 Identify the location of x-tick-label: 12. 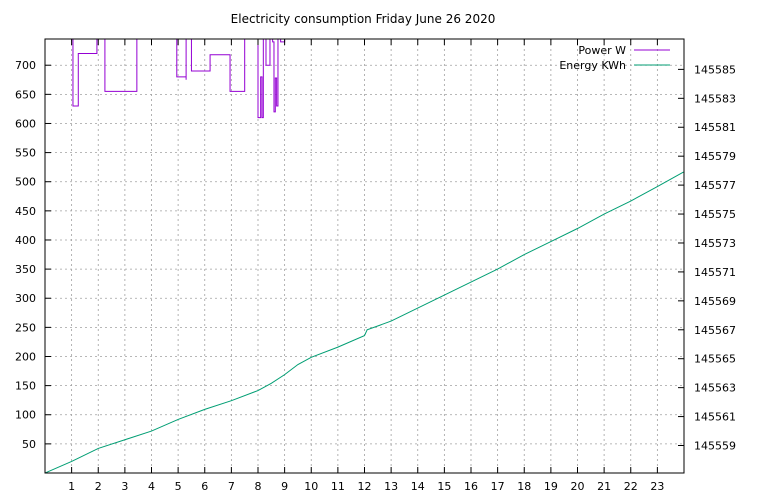
(365, 486).